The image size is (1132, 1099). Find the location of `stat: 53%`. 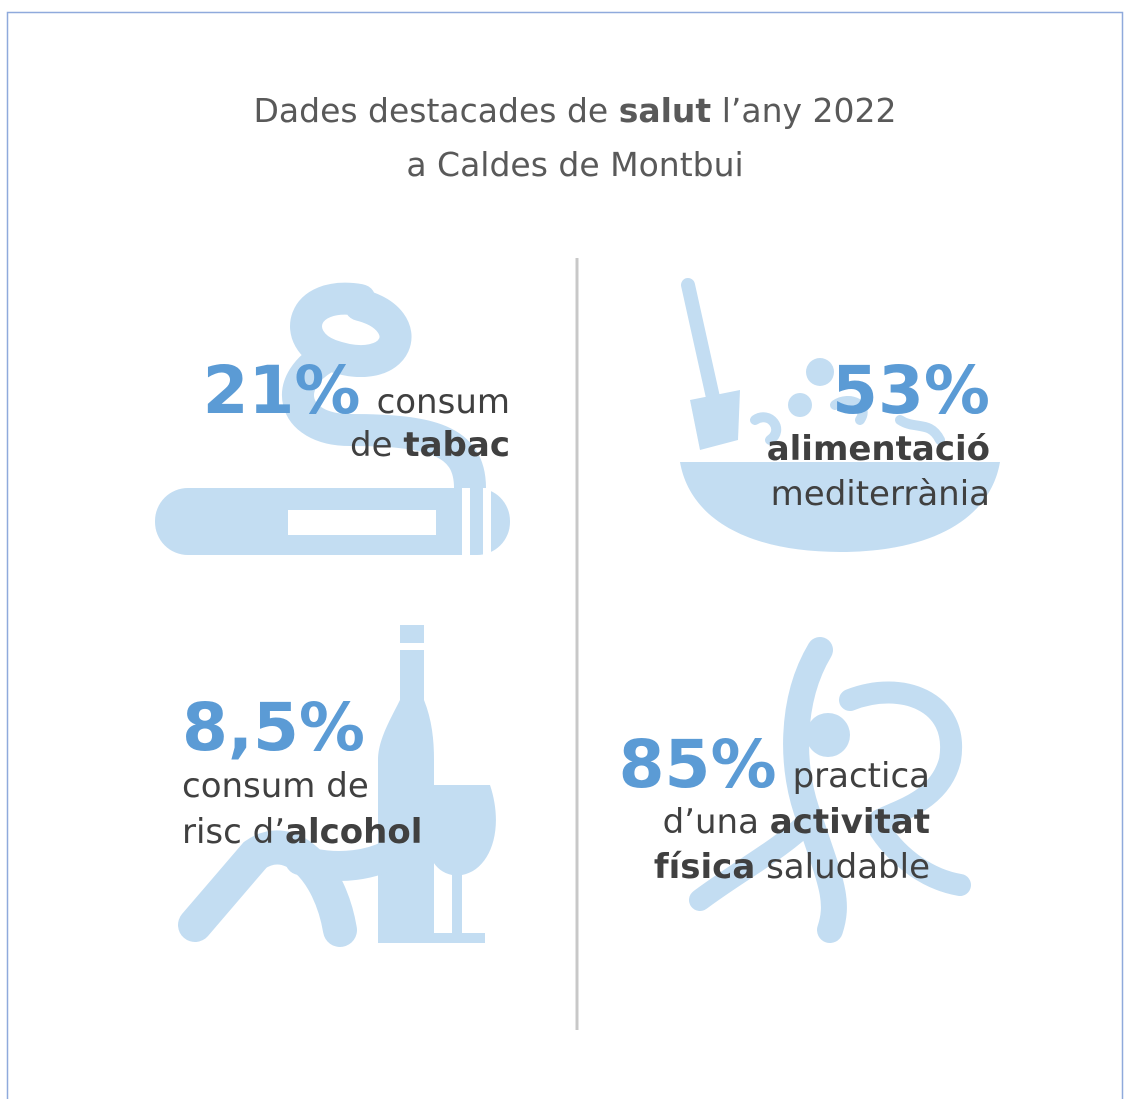

stat: 53% is located at coordinates (911, 390).